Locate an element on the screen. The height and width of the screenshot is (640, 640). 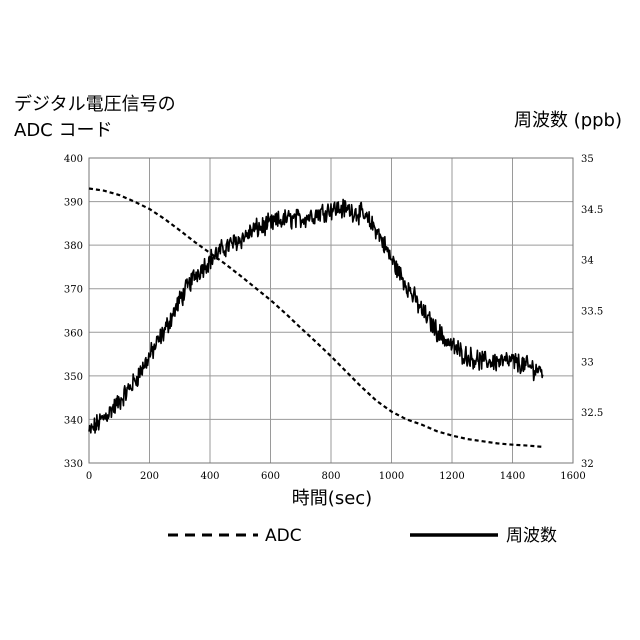
y-right-tick-label-3: 33.5 is located at coordinates (592, 312).